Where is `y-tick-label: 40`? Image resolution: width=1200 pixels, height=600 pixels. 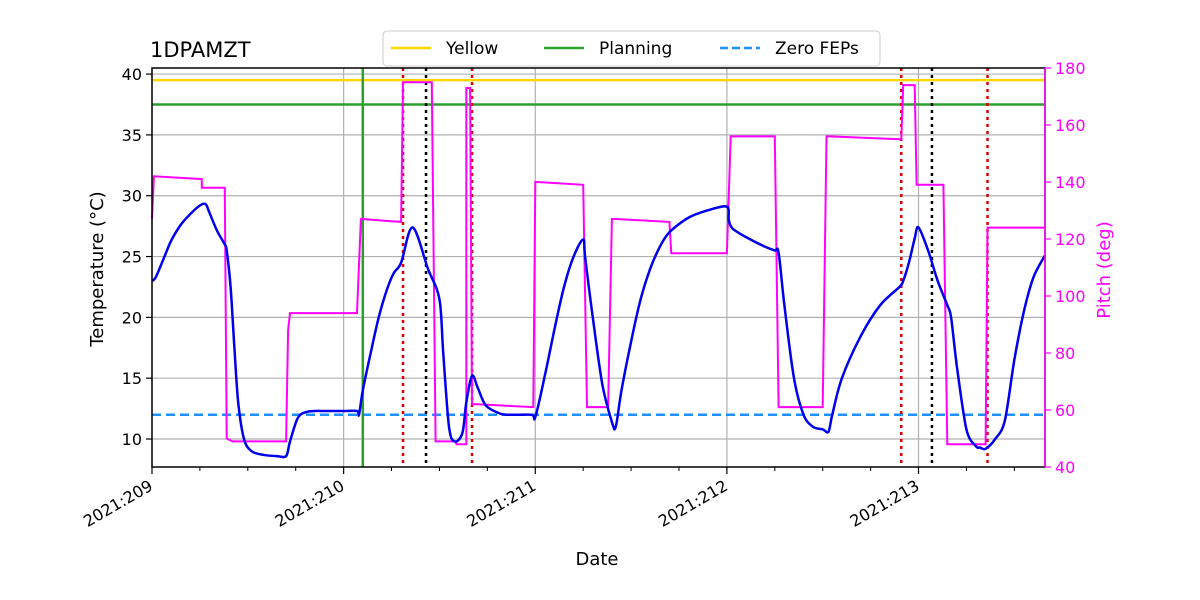 y-tick-label: 40 is located at coordinates (132, 74).